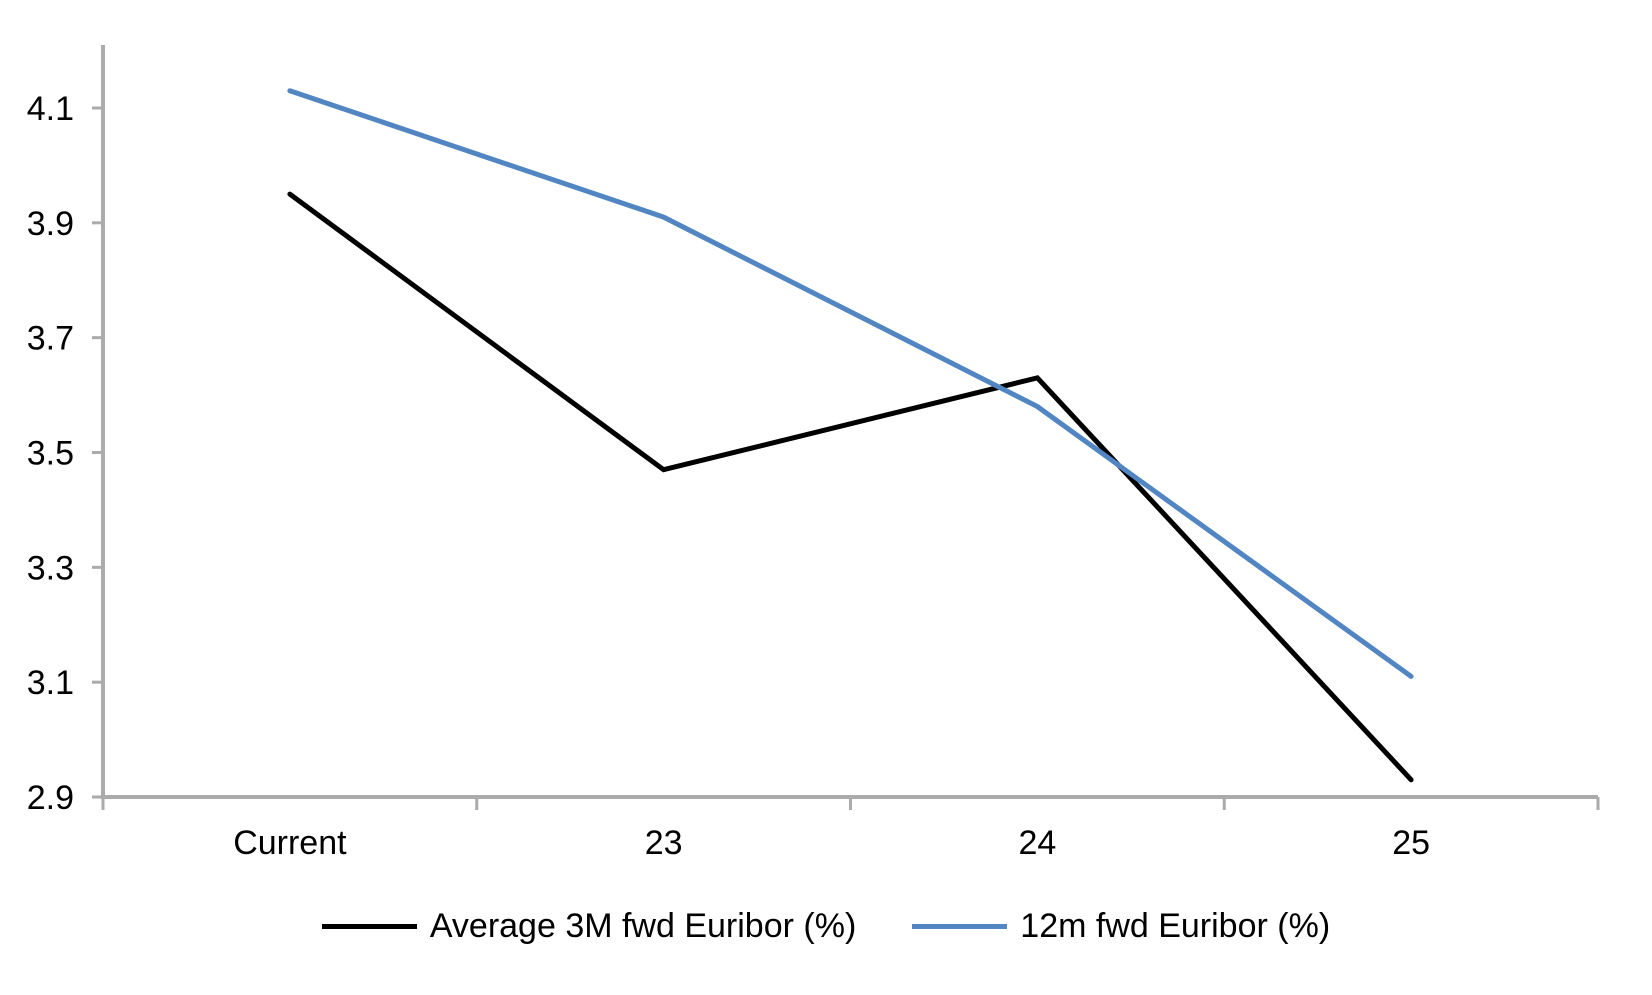  What do you see at coordinates (50, 683) in the screenshot?
I see `y-tick-label: 3.1` at bounding box center [50, 683].